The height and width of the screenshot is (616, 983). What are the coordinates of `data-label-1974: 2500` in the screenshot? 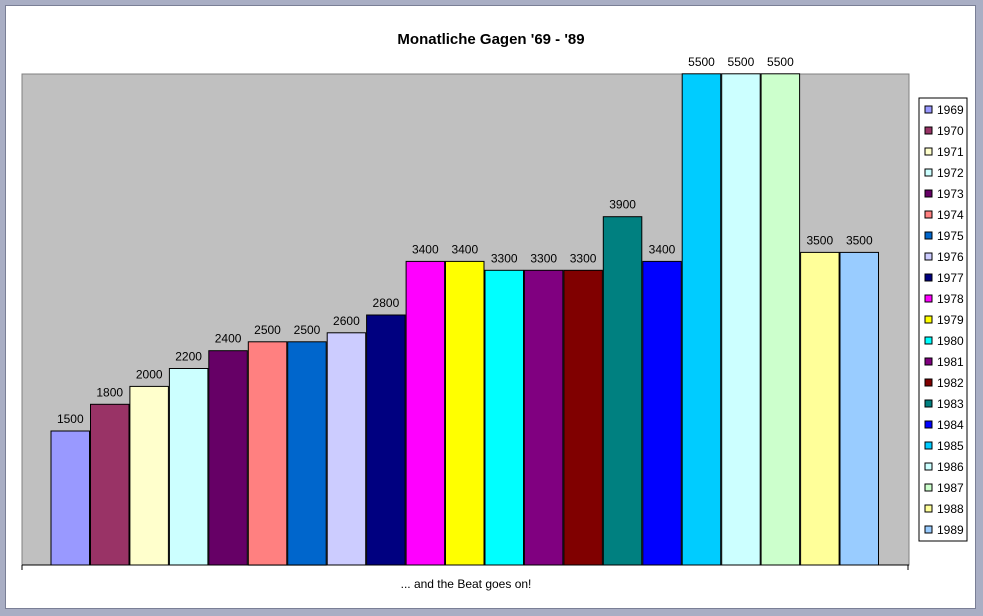 It's located at (267, 330).